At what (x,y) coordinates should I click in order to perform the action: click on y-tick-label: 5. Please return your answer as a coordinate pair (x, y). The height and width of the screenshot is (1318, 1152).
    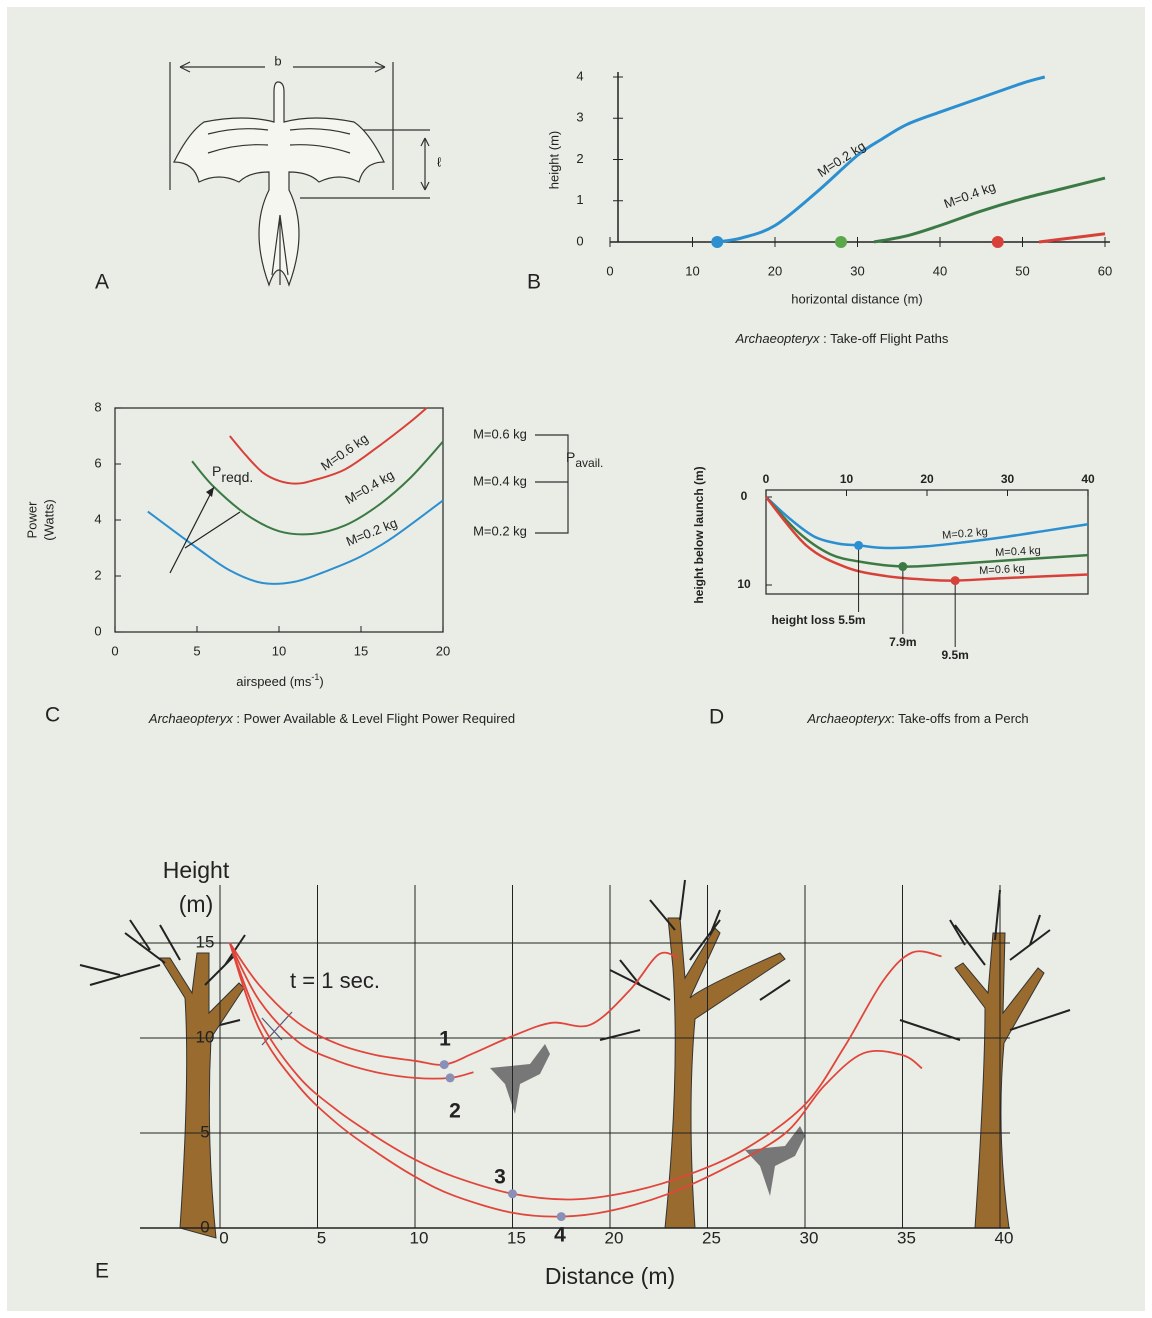
    Looking at the image, I should click on (204, 1131).